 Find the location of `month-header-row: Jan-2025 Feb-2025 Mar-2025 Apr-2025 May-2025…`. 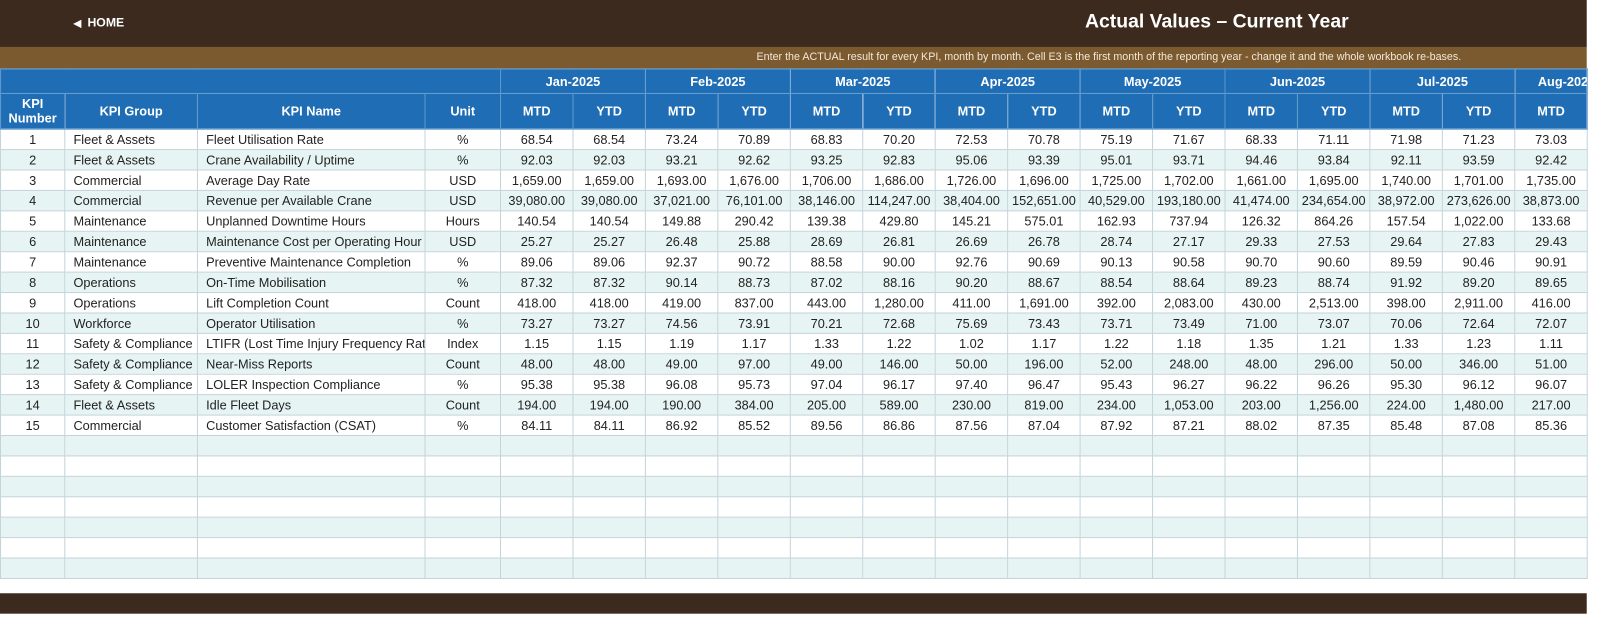

month-header-row: Jan-2025 Feb-2025 Mar-2025 Apr-2025 May-2025… is located at coordinates (794, 81).